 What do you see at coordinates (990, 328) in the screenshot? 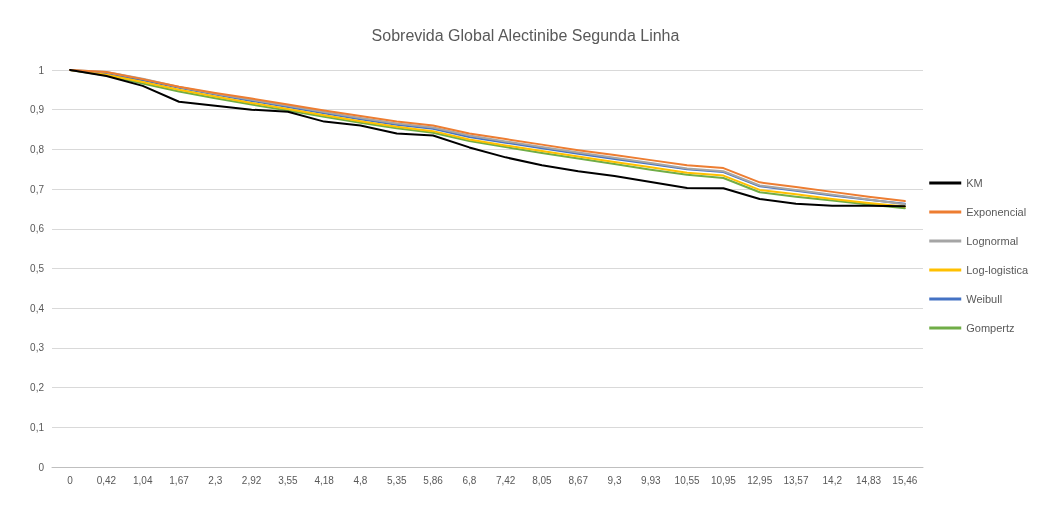
I see `legend-label: Gompertz` at bounding box center [990, 328].